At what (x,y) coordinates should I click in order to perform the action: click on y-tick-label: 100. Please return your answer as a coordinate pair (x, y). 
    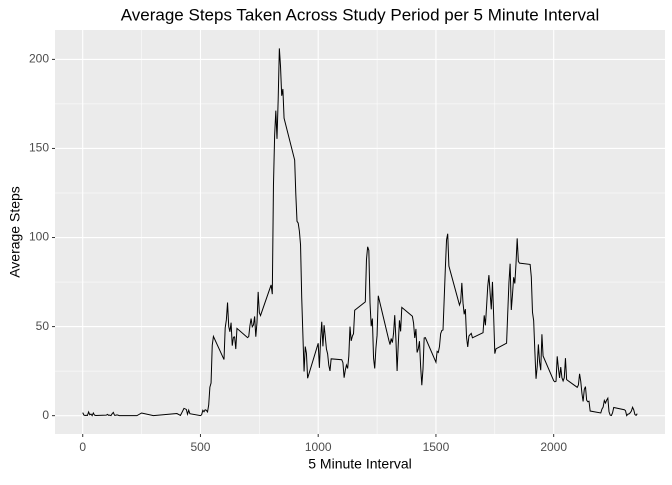
    Looking at the image, I should click on (39, 237).